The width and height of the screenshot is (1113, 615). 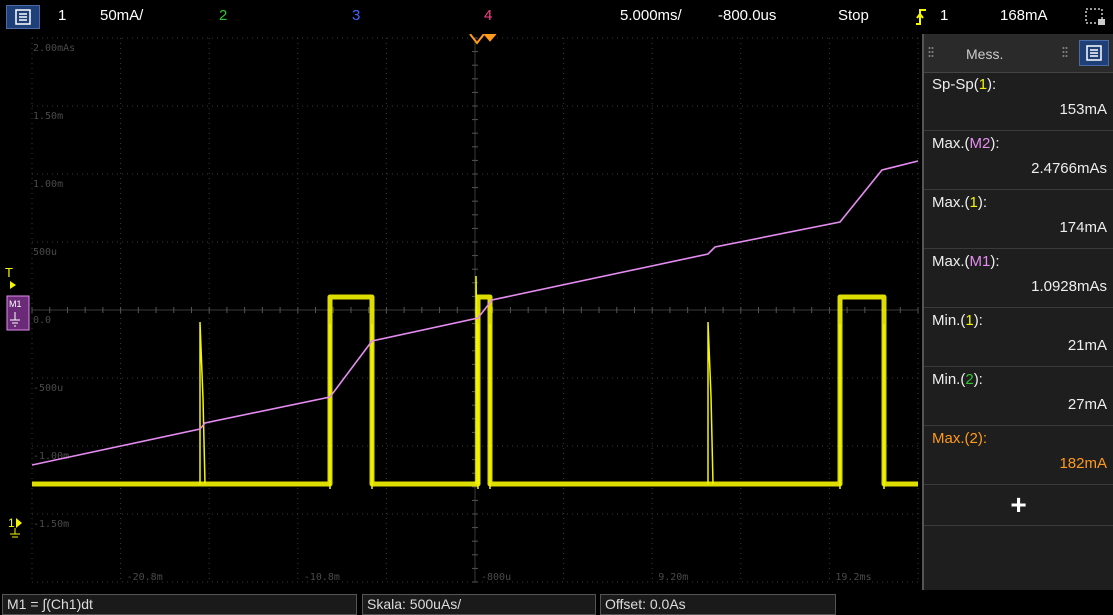 I want to click on measurement-value: 2.4766mAs, so click(x=1069, y=168).